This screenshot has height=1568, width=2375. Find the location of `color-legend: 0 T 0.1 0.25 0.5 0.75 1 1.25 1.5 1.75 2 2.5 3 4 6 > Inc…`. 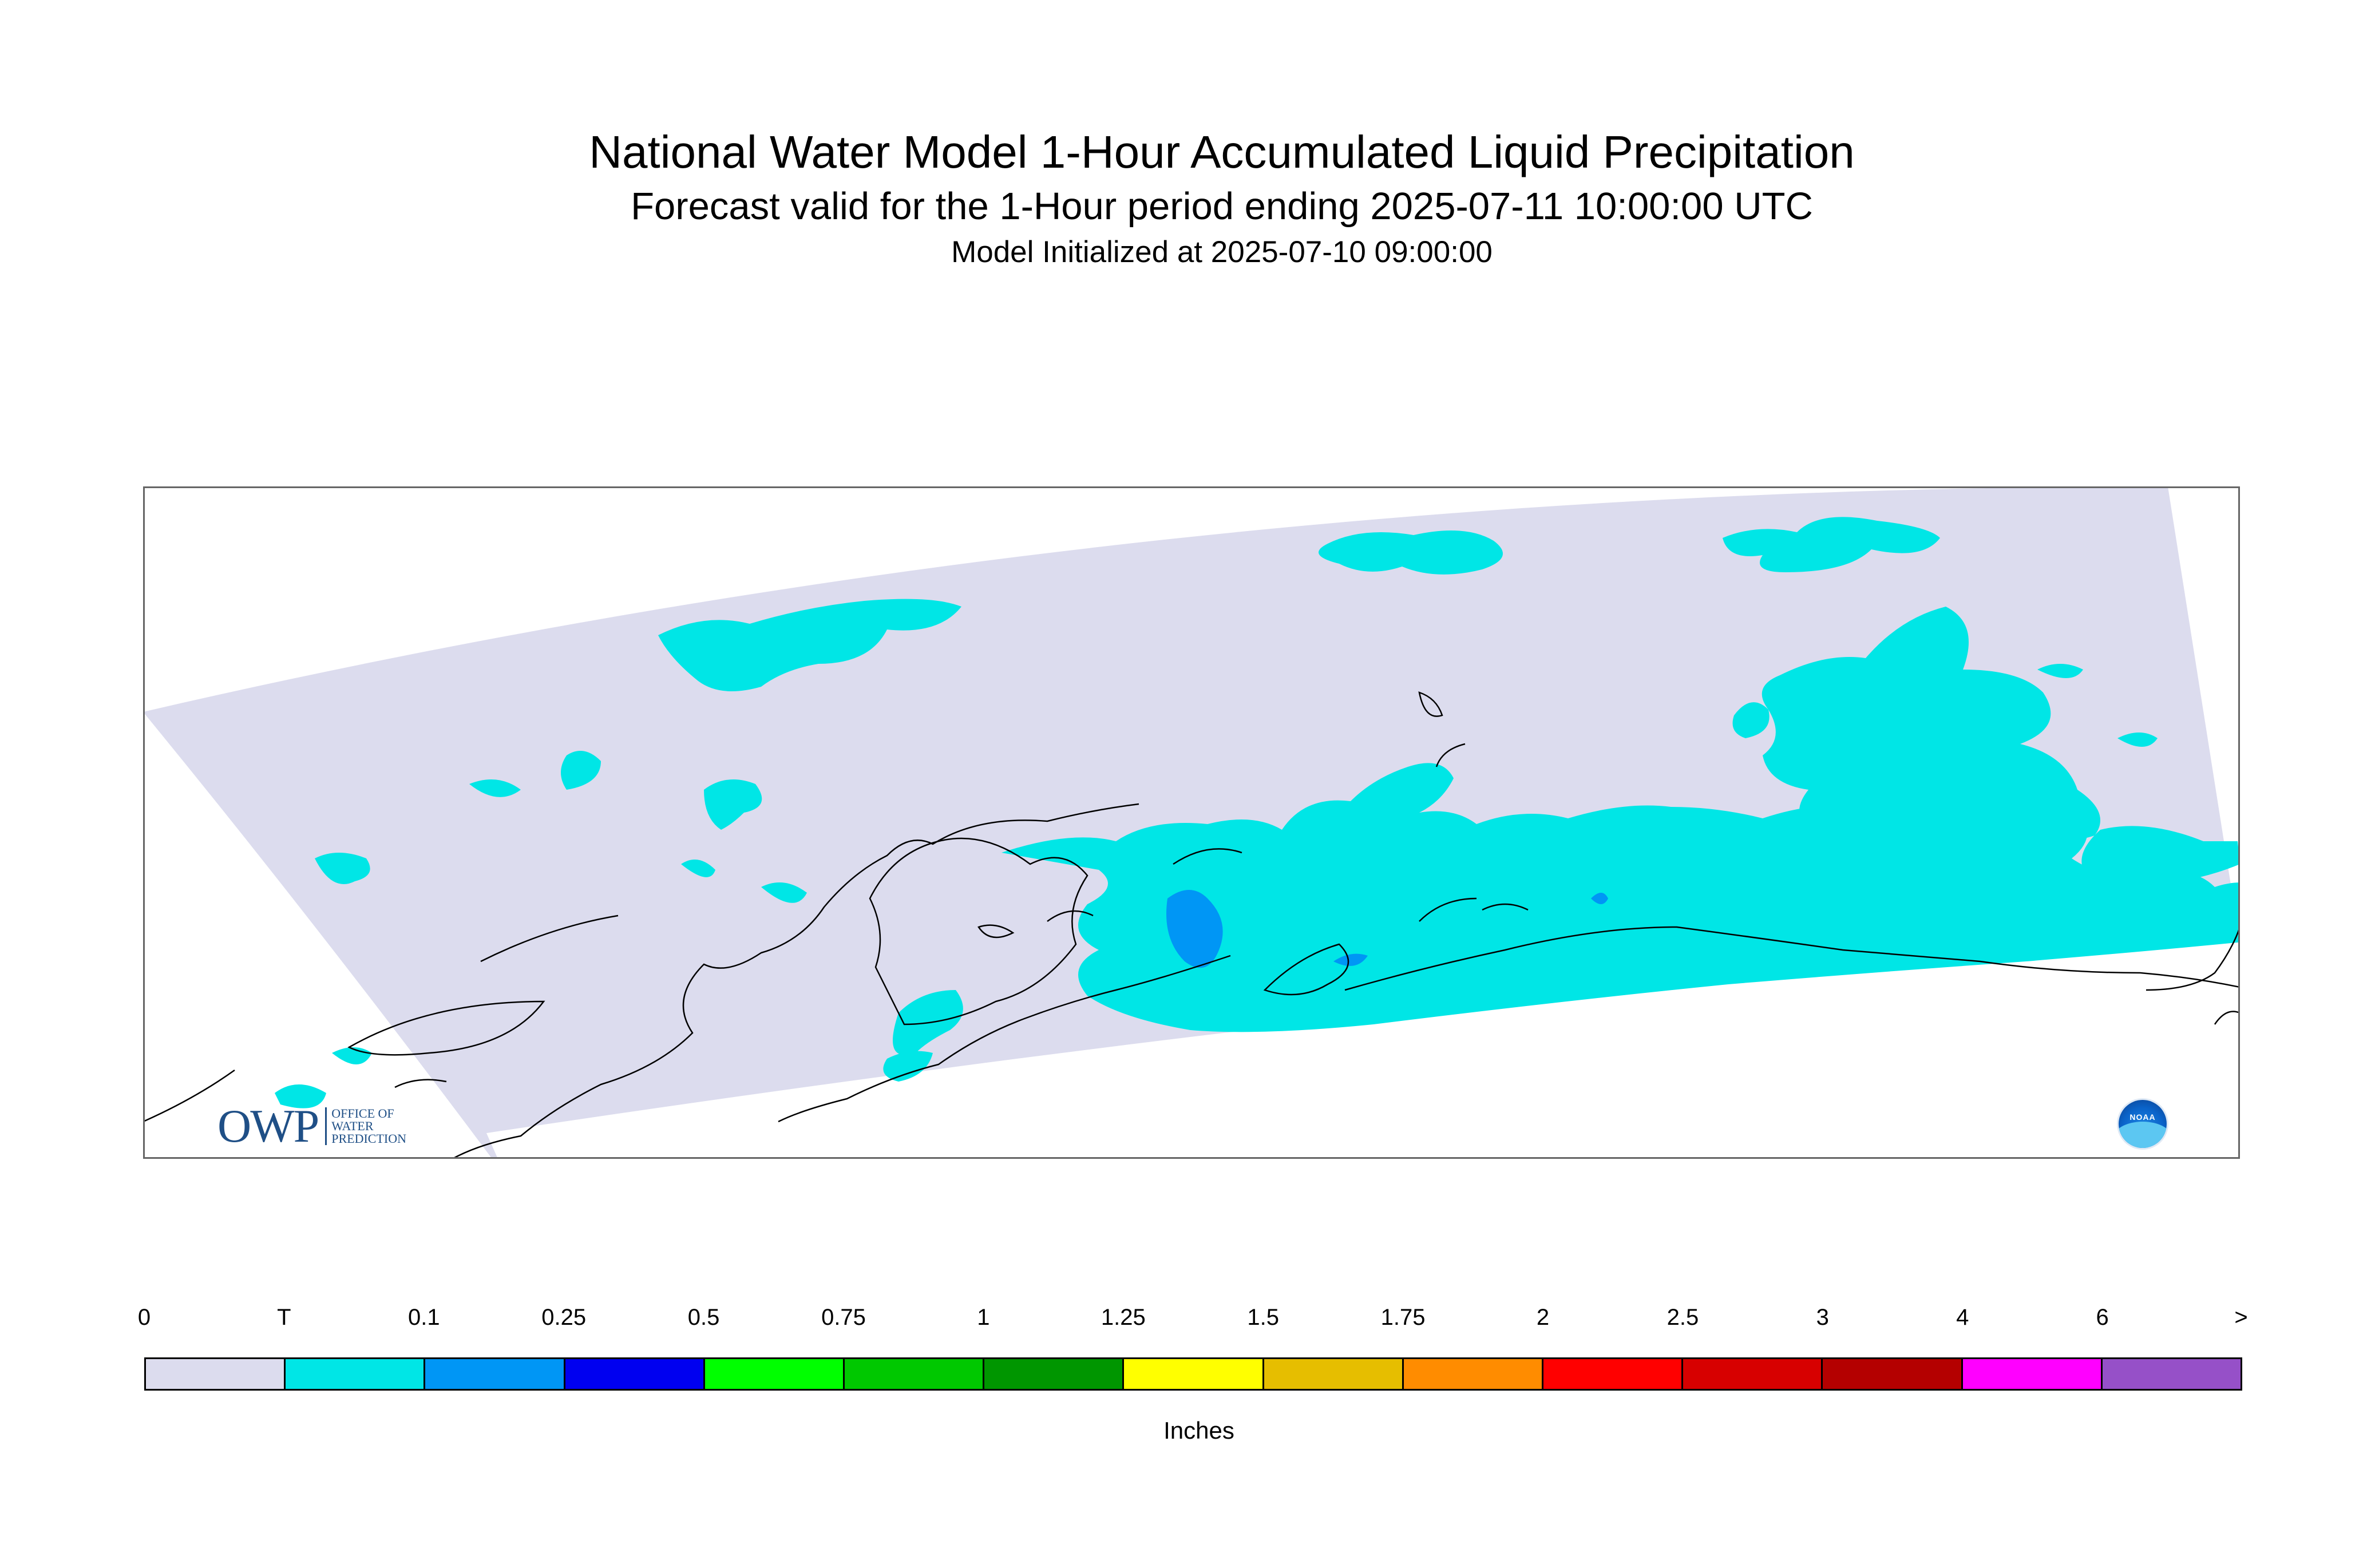

color-legend: 0 T 0.1 0.25 0.5 0.75 1 1.25 1.5 1.75 2 2.5 3 4 6 > Inc… is located at coordinates (1187, 1379).